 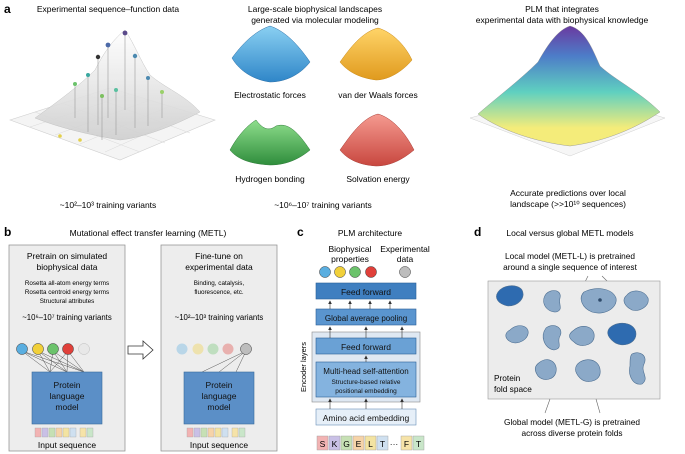 What do you see at coordinates (378, 179) in the screenshot?
I see `landscape-label-solvation: Solvation energy` at bounding box center [378, 179].